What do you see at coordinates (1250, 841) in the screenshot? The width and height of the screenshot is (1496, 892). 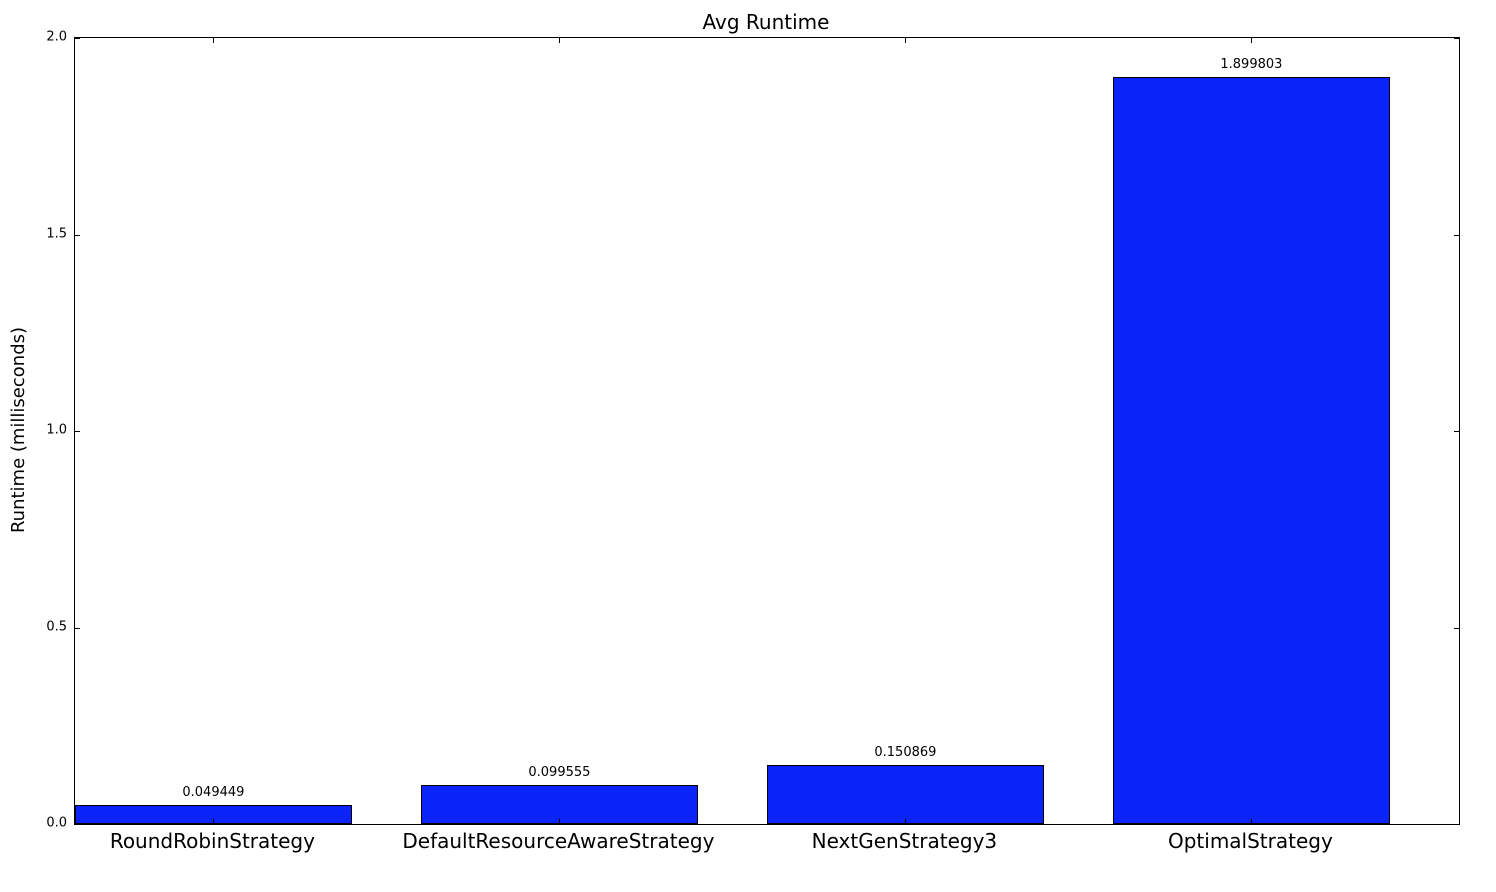 I see `x-tick-label-OptimalStrategy: OptimalStrategy` at bounding box center [1250, 841].